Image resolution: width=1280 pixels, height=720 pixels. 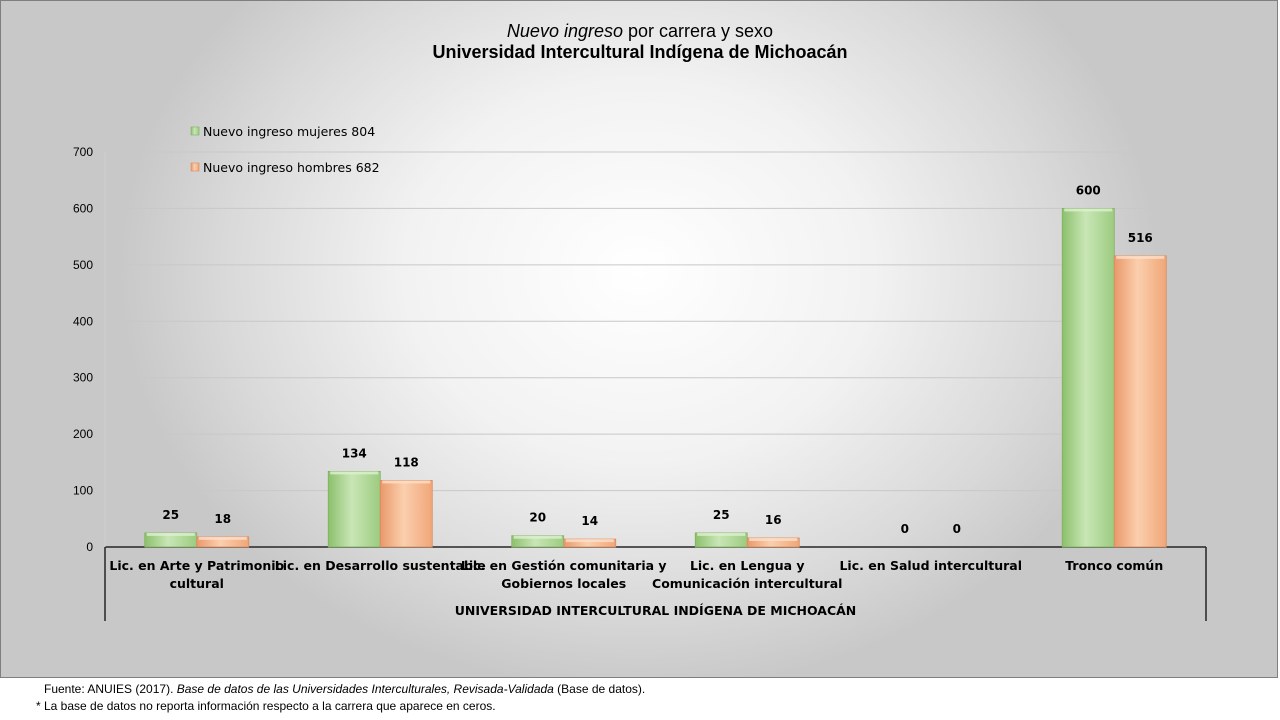 I want to click on y-tick-label: 0, so click(x=89, y=547).